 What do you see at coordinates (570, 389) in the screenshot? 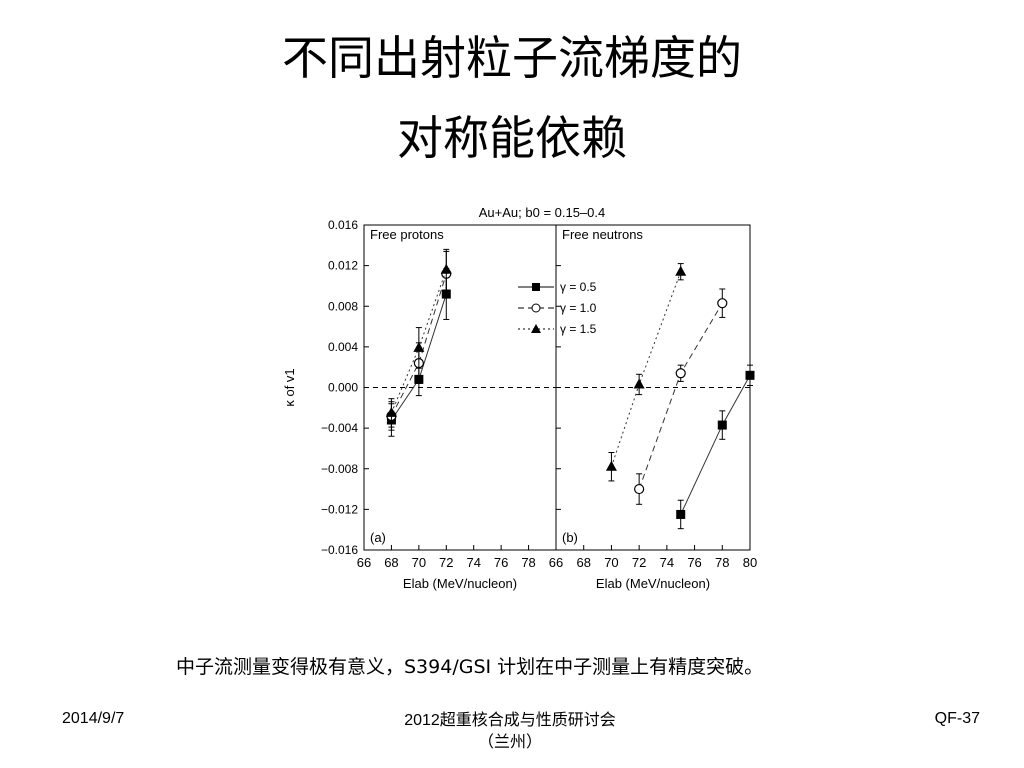
I see `chart-marks` at bounding box center [570, 389].